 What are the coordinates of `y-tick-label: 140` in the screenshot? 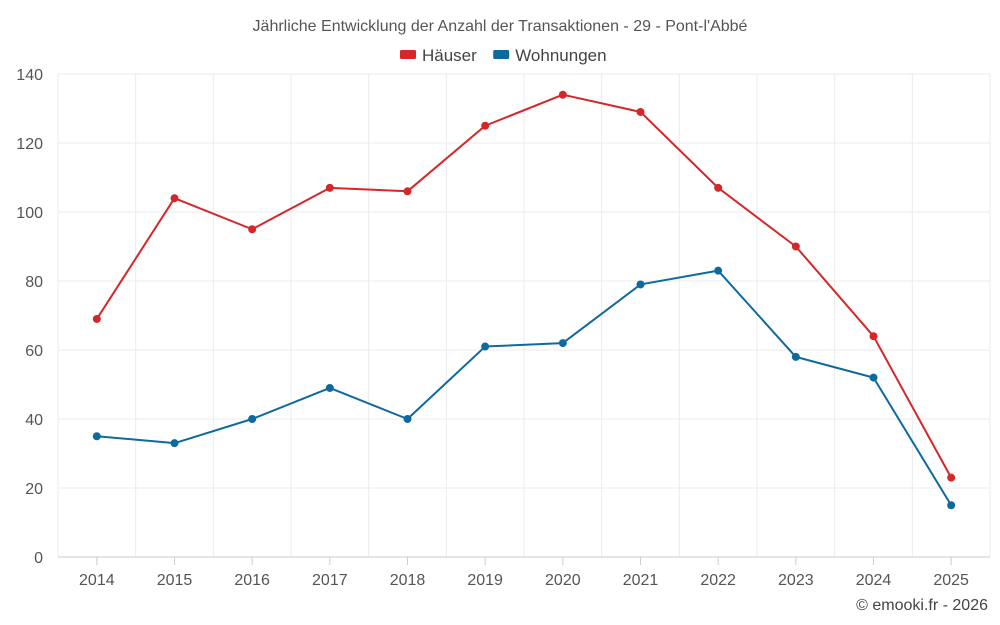 It's located at (29, 75).